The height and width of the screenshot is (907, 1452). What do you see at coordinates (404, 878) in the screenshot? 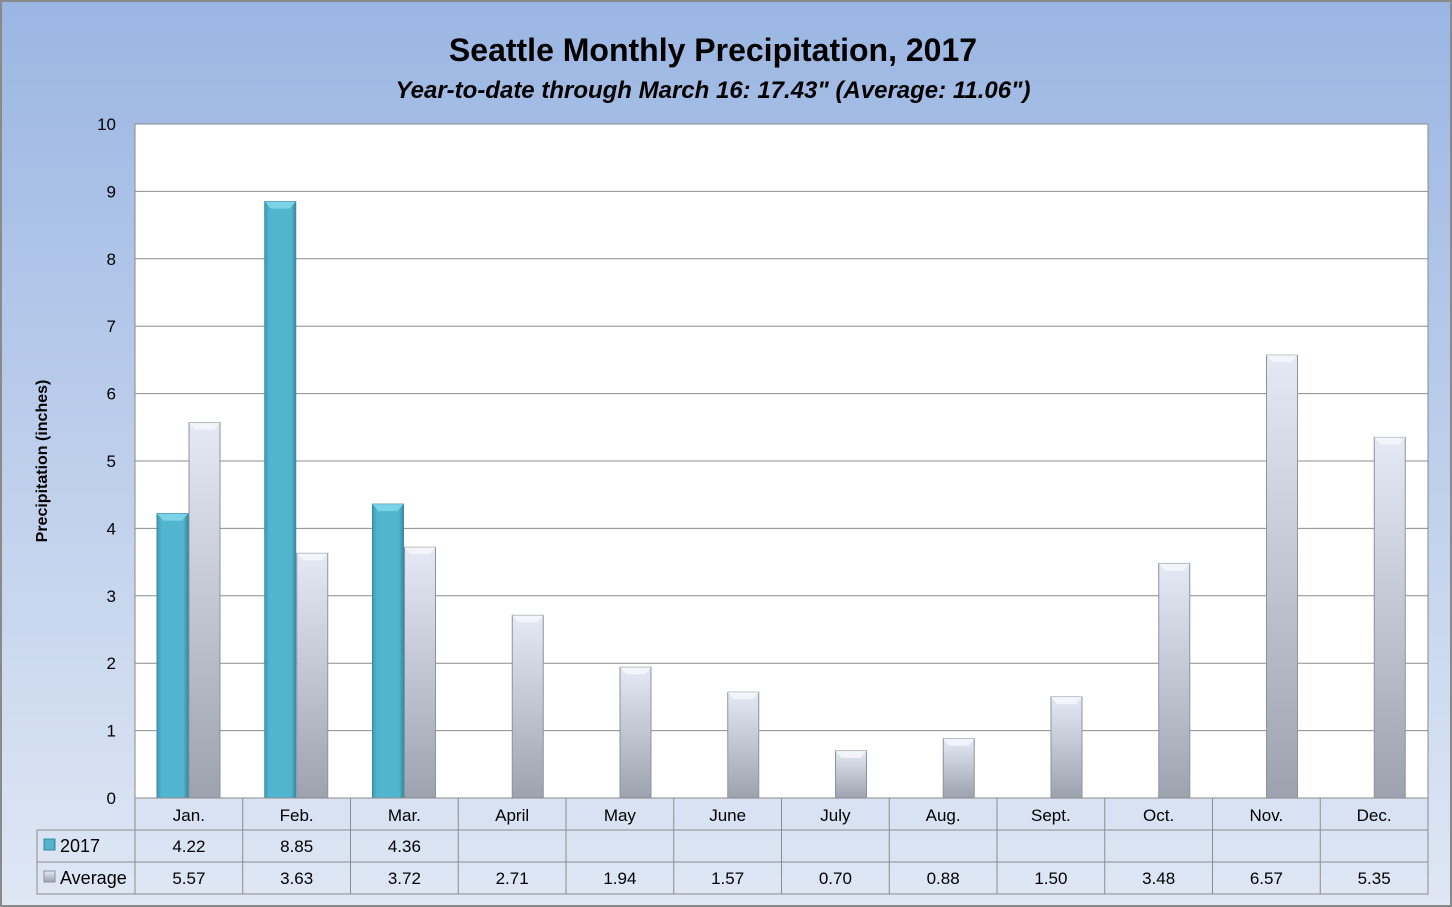
I see `data-value: 3.72` at bounding box center [404, 878].